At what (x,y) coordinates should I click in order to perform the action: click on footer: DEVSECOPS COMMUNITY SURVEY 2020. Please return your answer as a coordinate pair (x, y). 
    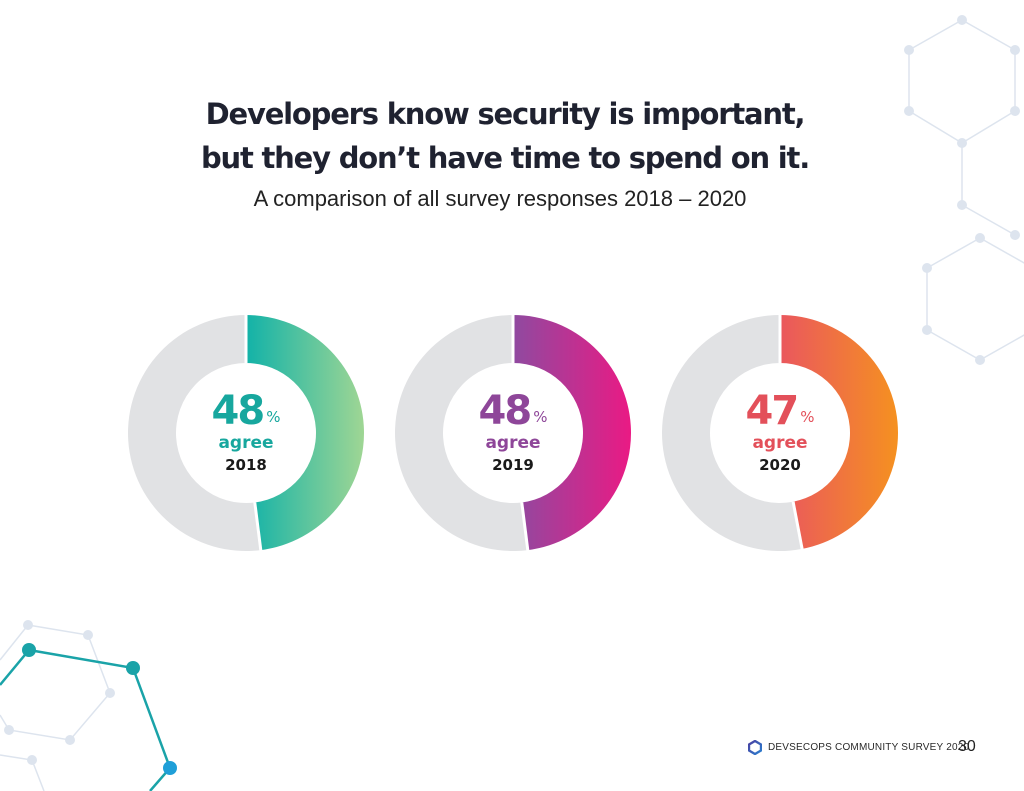
    Looking at the image, I should click on (858, 747).